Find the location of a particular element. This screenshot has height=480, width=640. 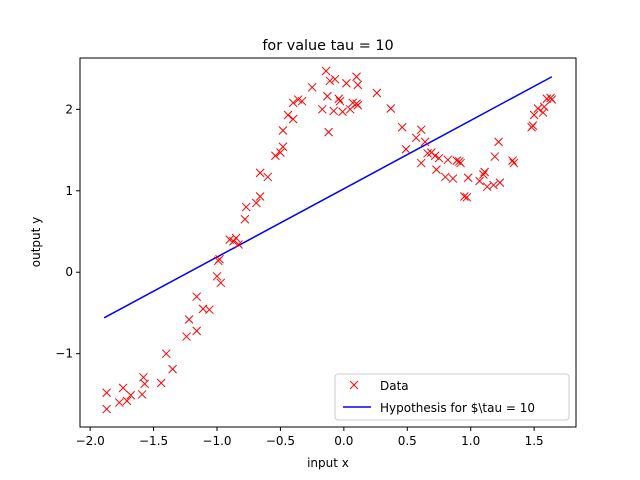

x-tick-label: 1.0 is located at coordinates (470, 441).